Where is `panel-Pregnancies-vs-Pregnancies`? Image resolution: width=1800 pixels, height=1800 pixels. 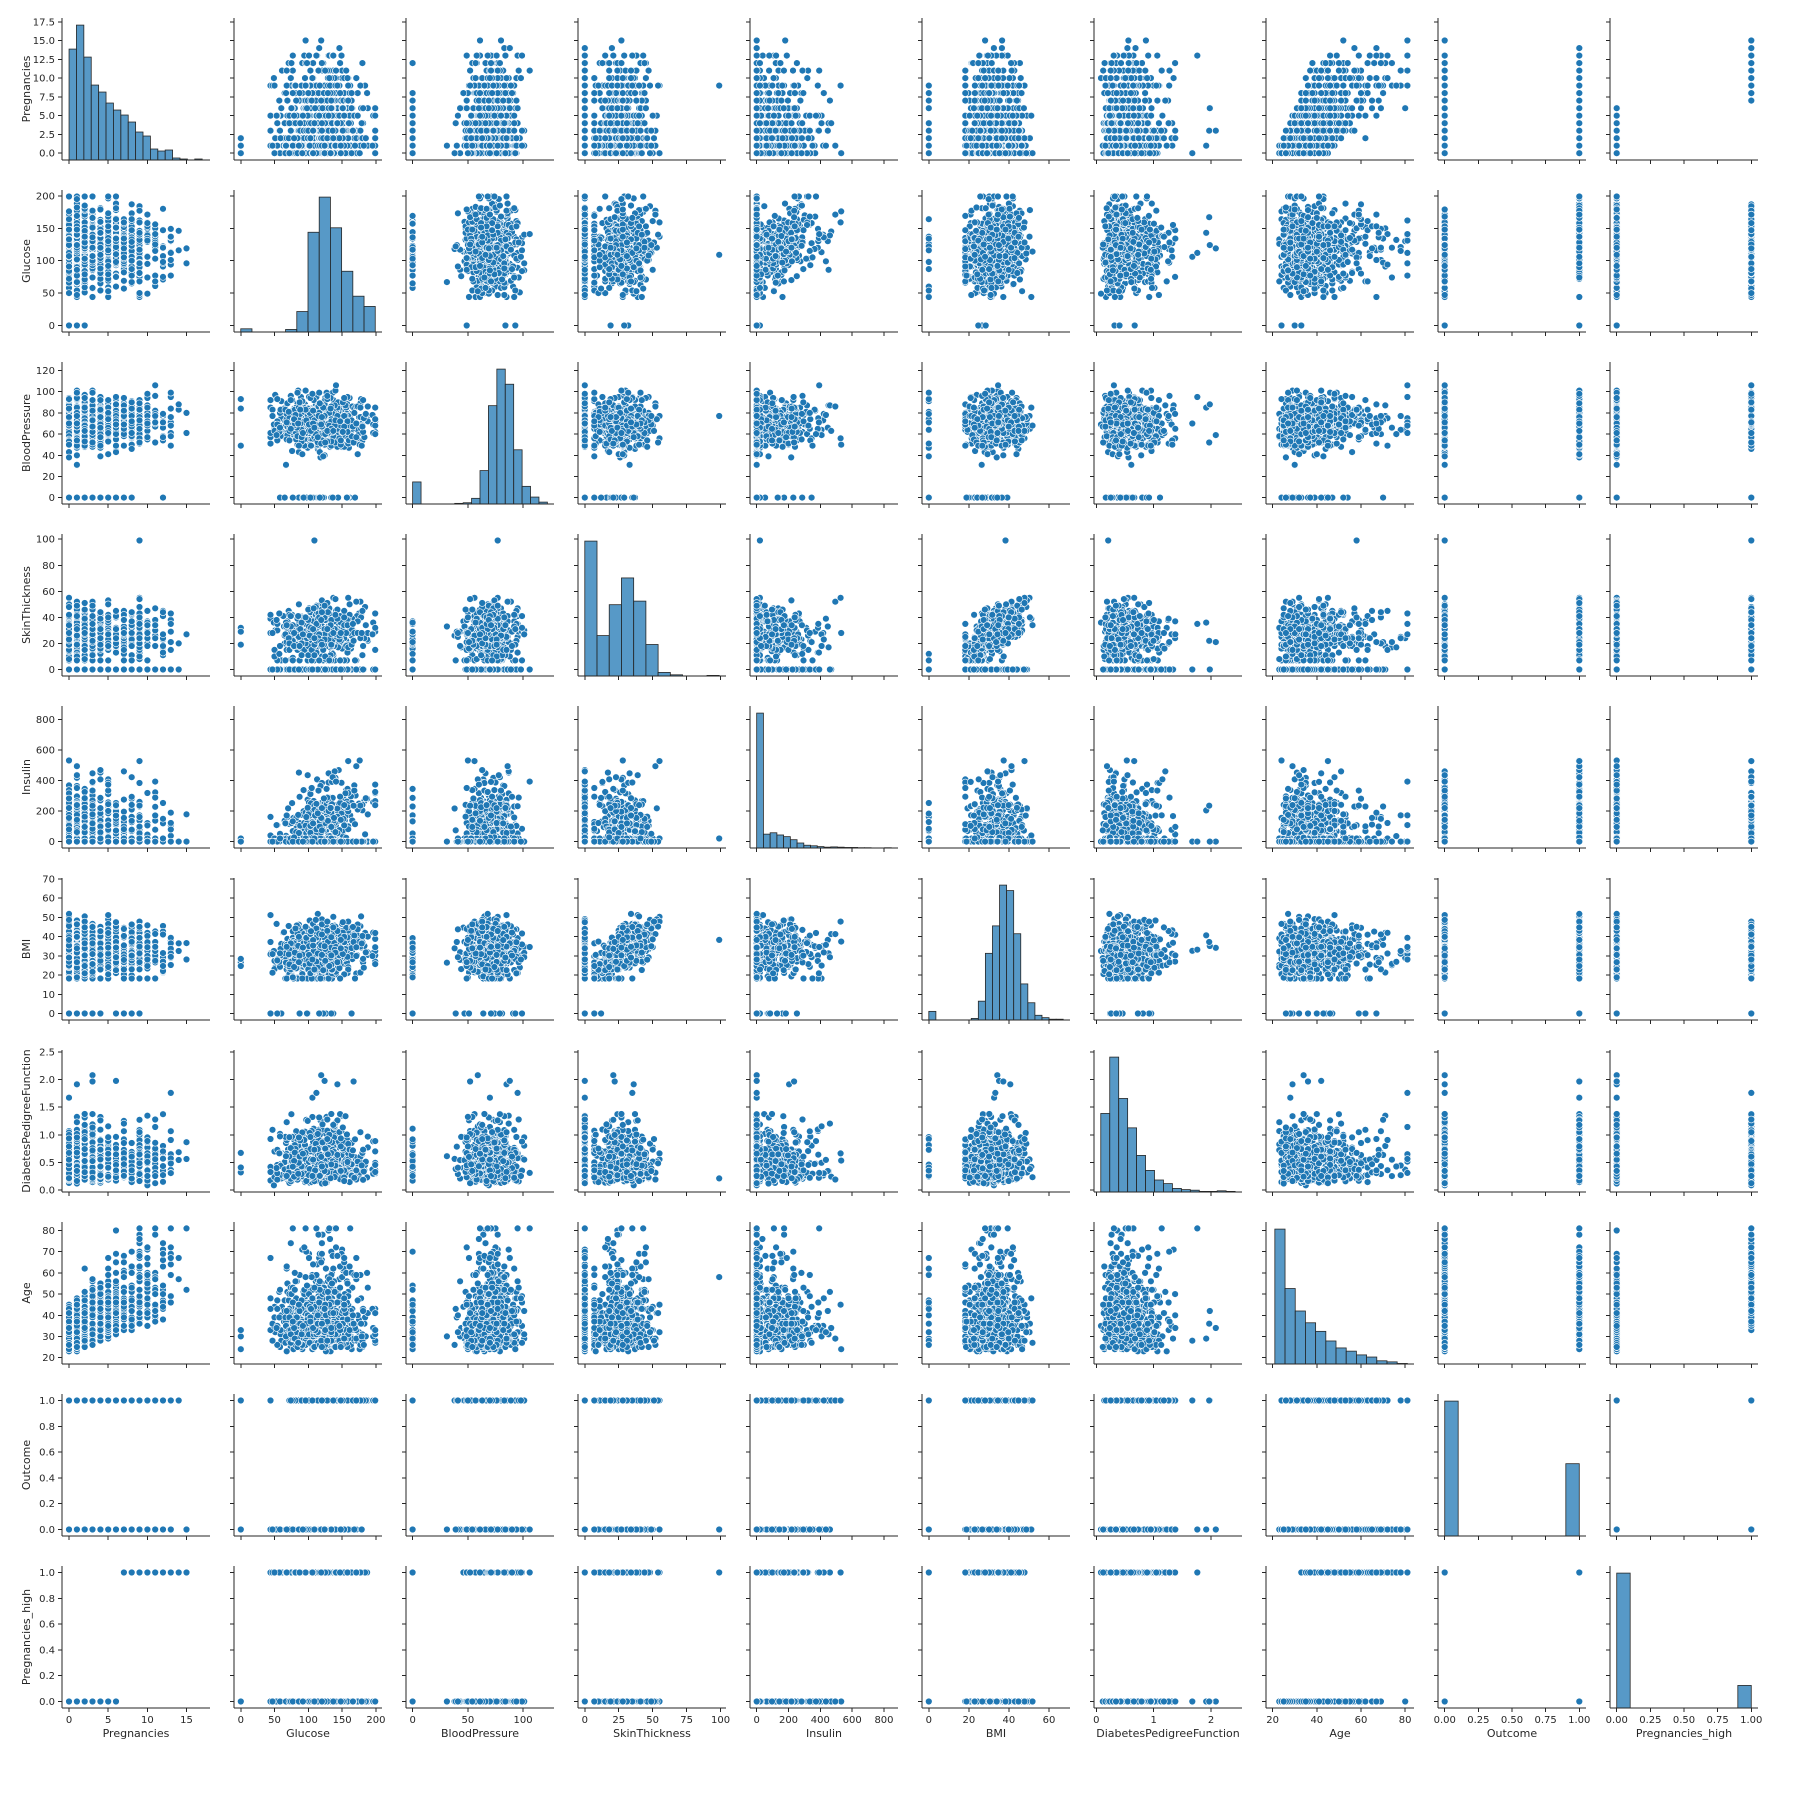 panel-Pregnancies-vs-Pregnancies is located at coordinates (134, 91).